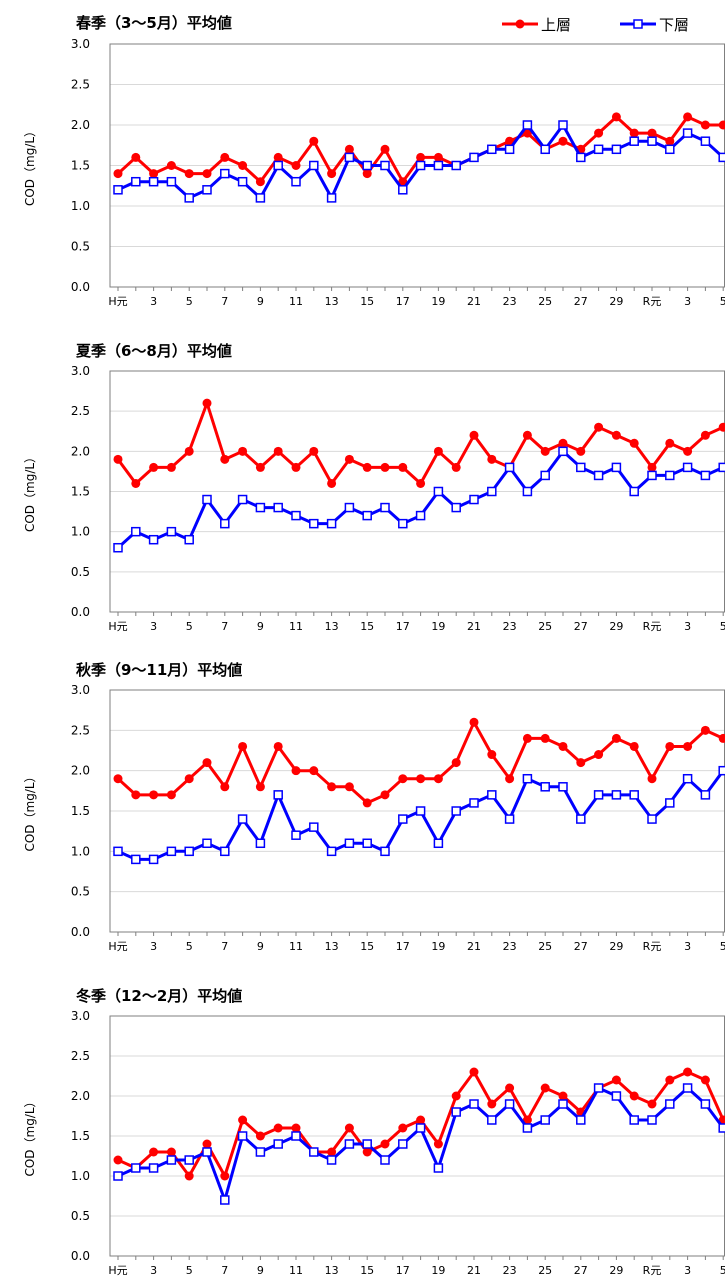 The image size is (725, 1287). What do you see at coordinates (30, 810) in the screenshot?
I see `y-axis-label: COD（mg/L）` at bounding box center [30, 810].